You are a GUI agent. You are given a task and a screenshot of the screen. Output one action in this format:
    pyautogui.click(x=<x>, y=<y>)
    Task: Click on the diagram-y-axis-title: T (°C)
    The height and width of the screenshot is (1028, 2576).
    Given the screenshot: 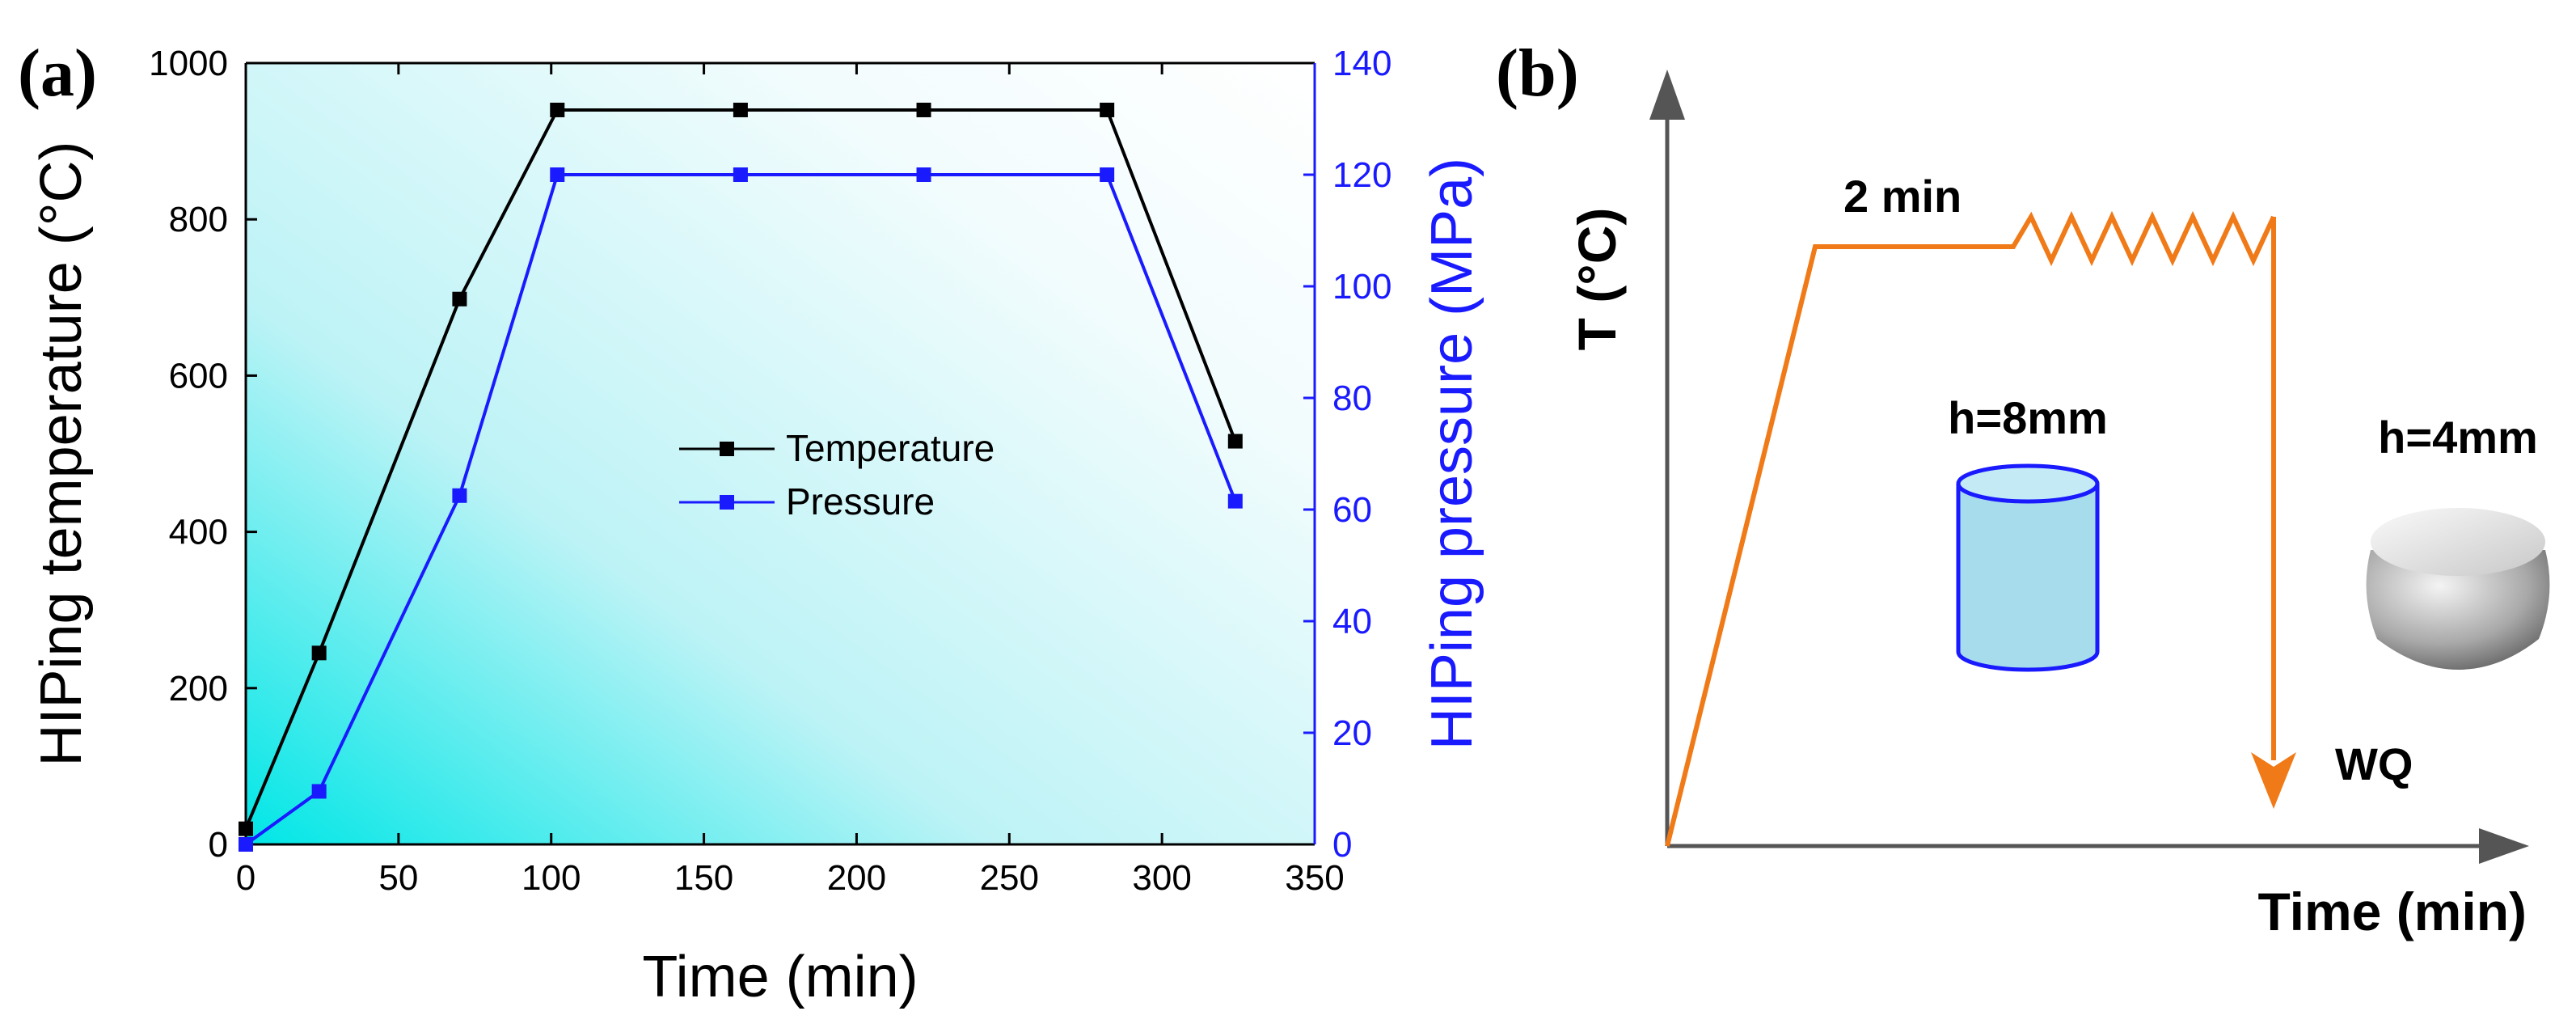 What is the action you would take?
    pyautogui.click(x=1597, y=279)
    